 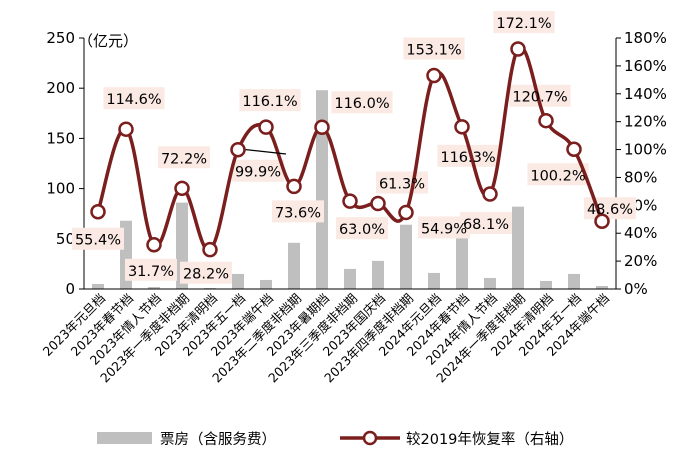 I want to click on data-label: 48.6%, so click(x=610, y=210).